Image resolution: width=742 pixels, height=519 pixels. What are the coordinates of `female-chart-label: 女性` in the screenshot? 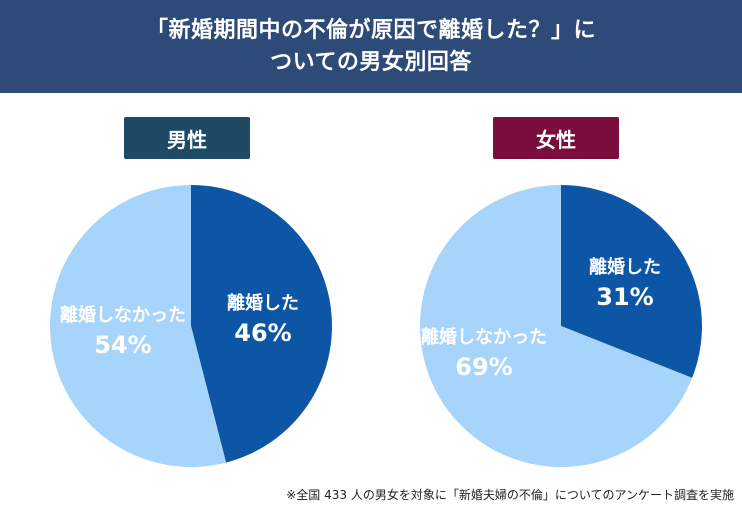 It's located at (556, 138).